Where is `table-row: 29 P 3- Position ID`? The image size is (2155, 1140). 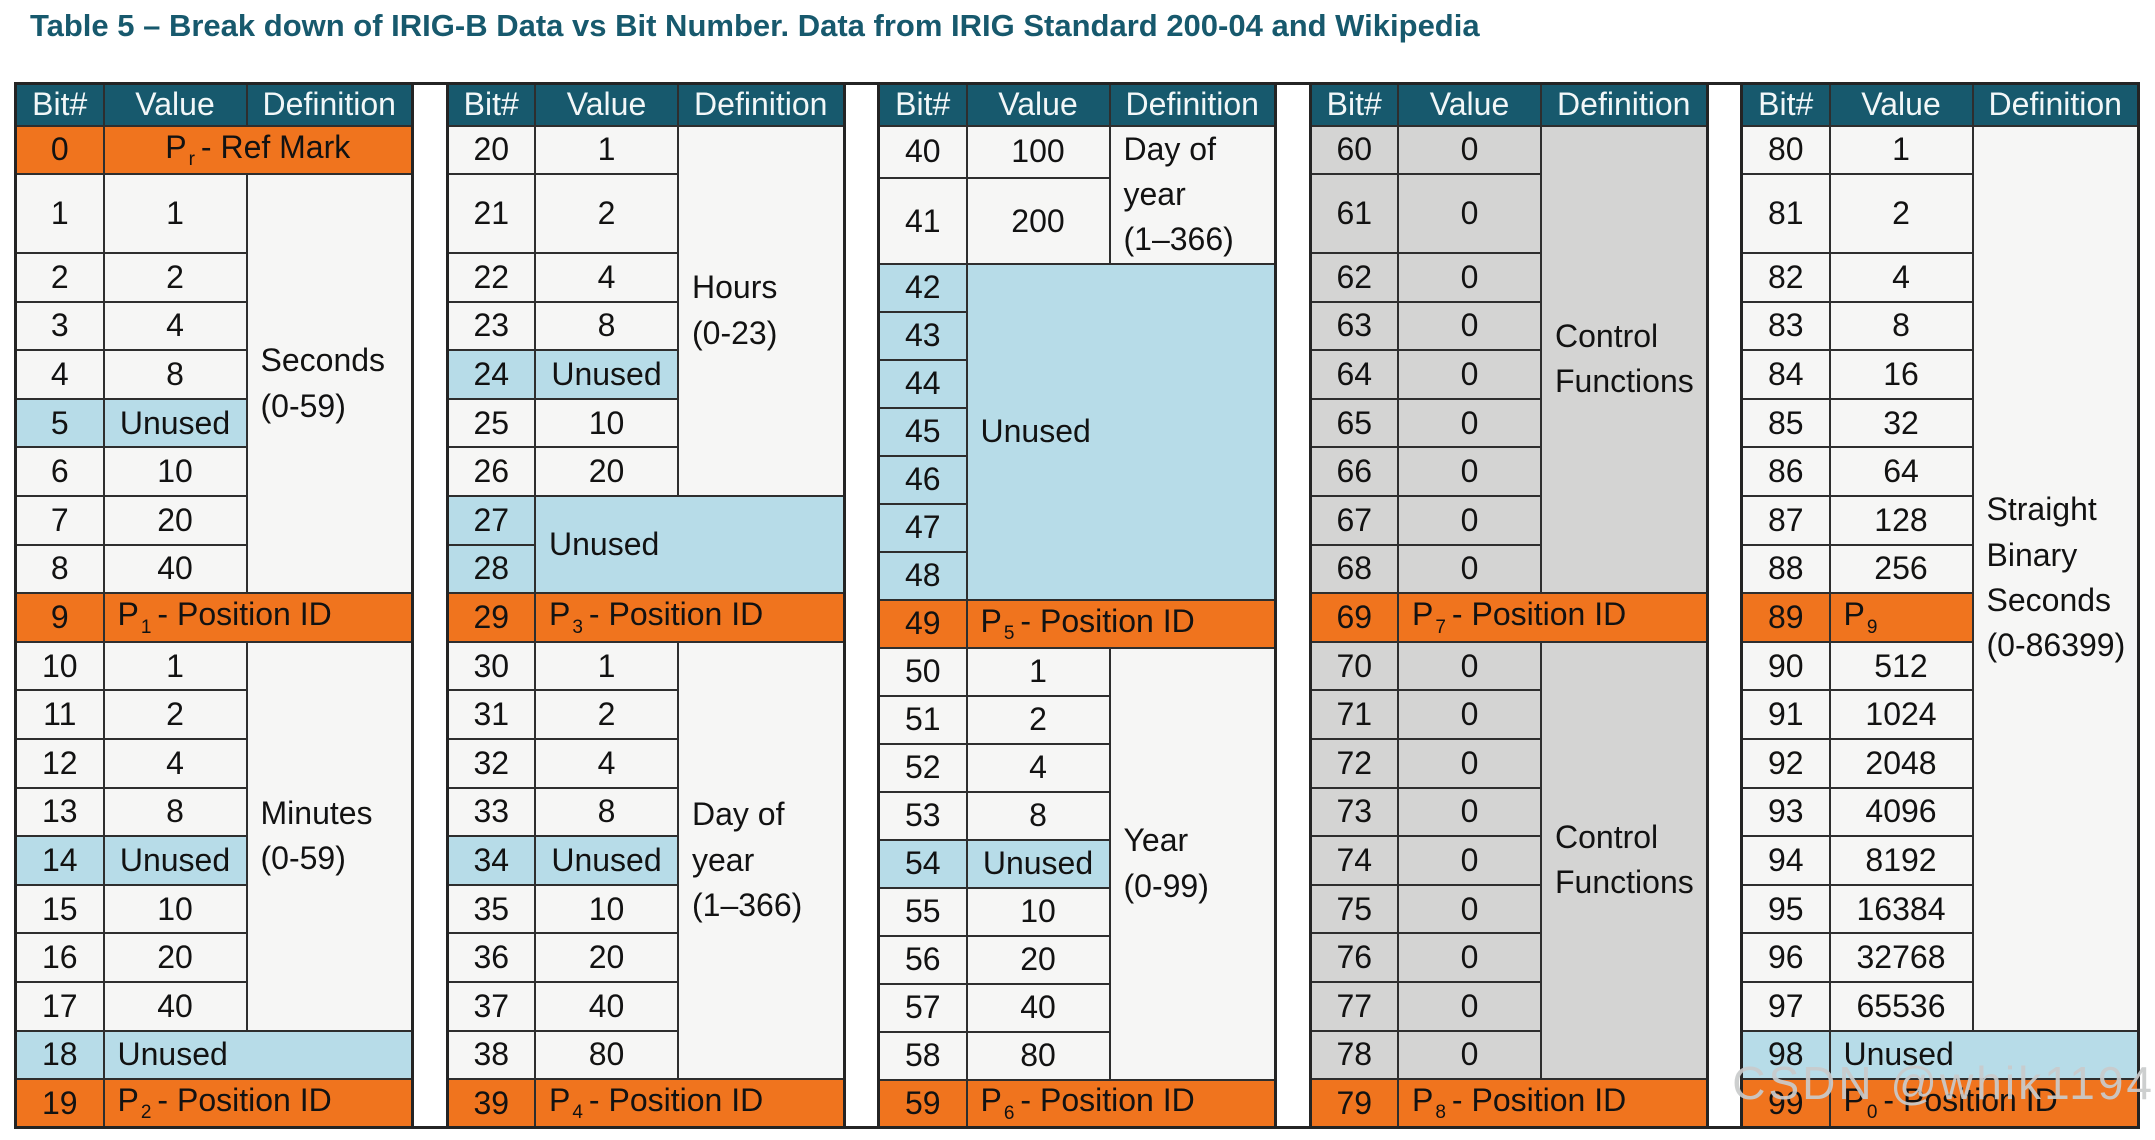
table-row: 29 P 3- Position ID is located at coordinates (645, 617).